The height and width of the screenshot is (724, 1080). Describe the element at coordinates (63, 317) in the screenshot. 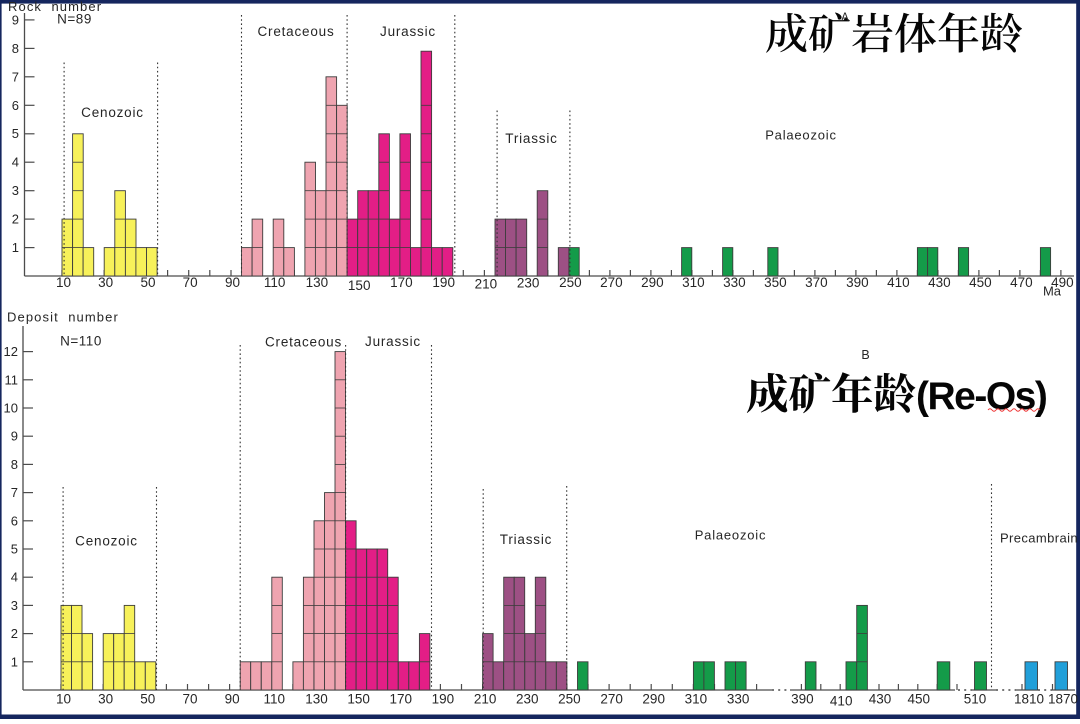

I see `svg-text: Deposit number` at that location.